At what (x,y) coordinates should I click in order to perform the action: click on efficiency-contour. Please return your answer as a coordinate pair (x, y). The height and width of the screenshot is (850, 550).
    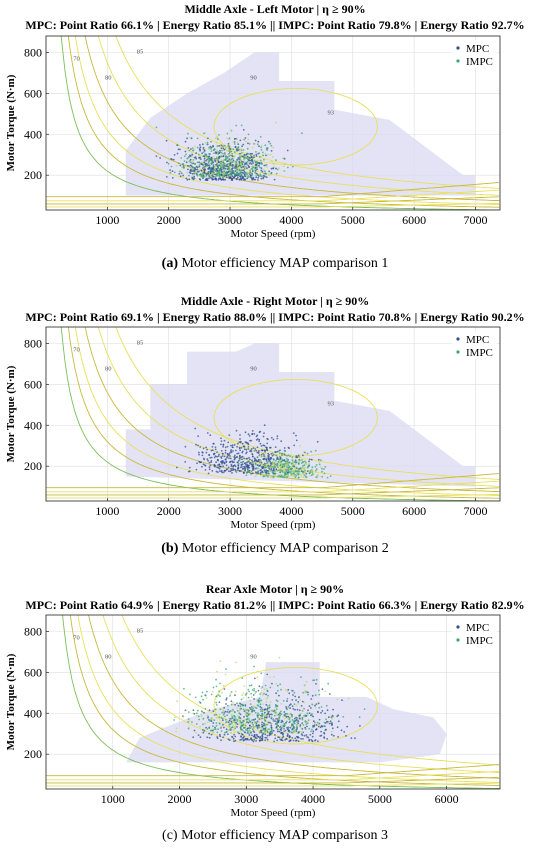
    Looking at the image, I should click on (307, 112).